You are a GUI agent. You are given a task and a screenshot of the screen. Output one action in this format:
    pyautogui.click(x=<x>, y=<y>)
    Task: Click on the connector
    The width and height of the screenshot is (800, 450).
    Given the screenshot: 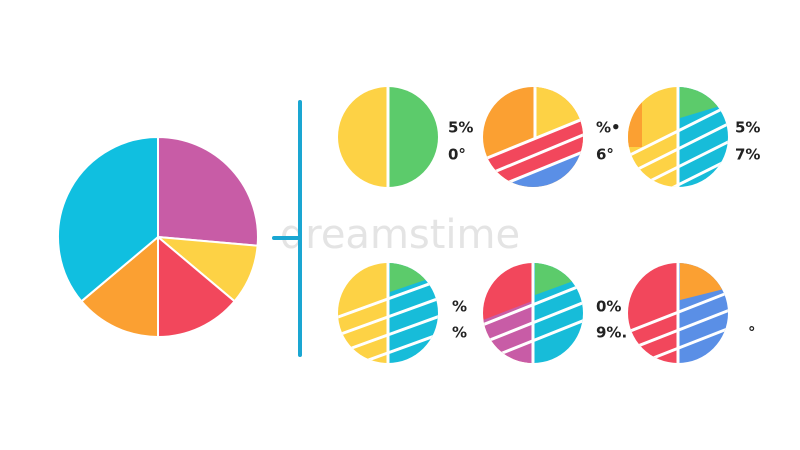 What is the action you would take?
    pyautogui.click(x=287, y=228)
    